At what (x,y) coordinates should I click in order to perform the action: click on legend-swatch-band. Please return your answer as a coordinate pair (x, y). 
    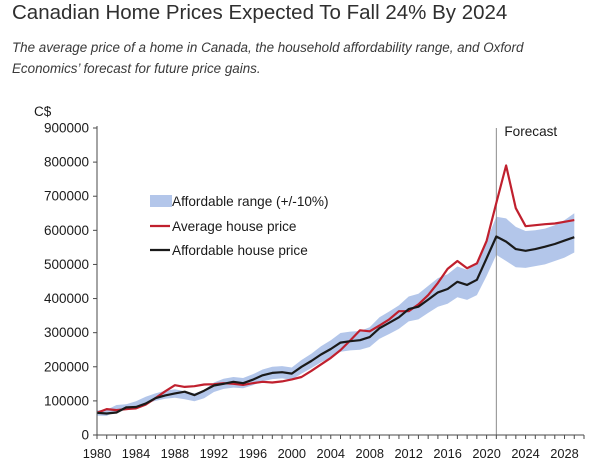
    Looking at the image, I should click on (161, 201).